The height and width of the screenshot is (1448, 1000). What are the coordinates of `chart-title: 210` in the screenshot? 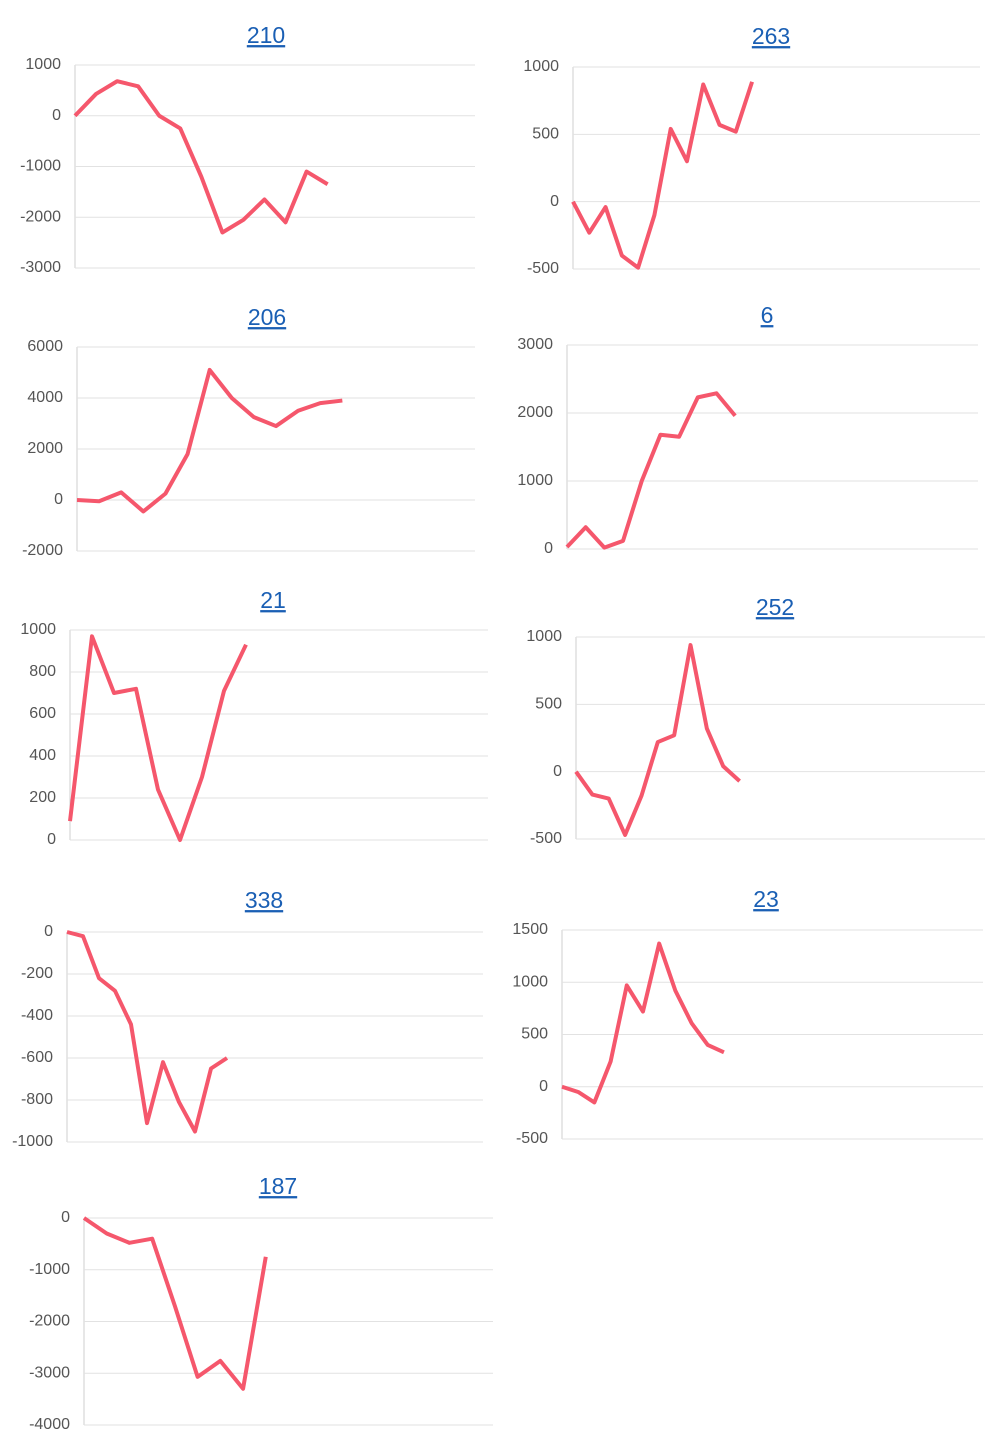 It's located at (266, 35).